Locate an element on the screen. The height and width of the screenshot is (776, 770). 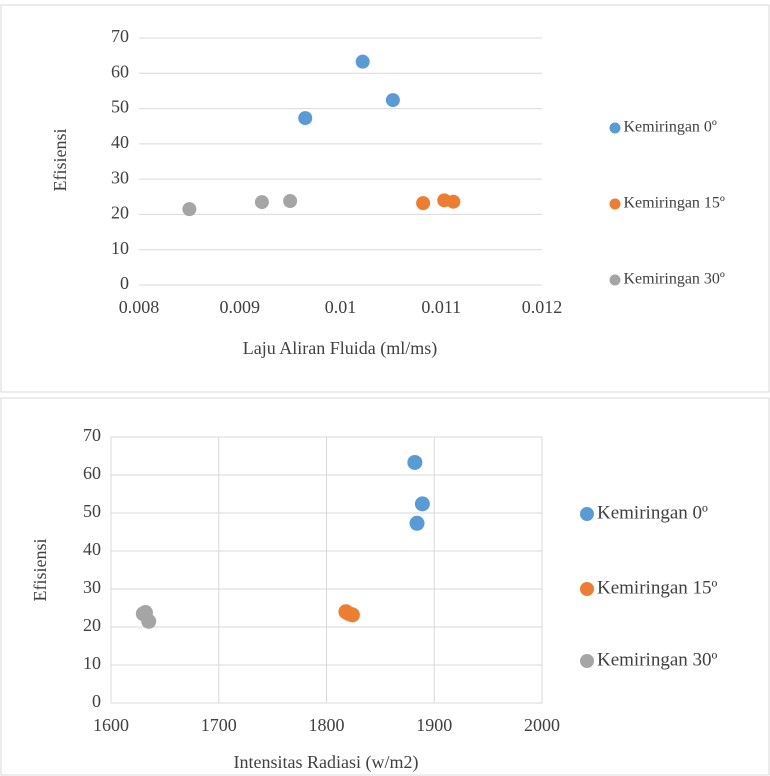
x-axis-title: Laju Aliran Fluida (ml/ms) is located at coordinates (340, 348).